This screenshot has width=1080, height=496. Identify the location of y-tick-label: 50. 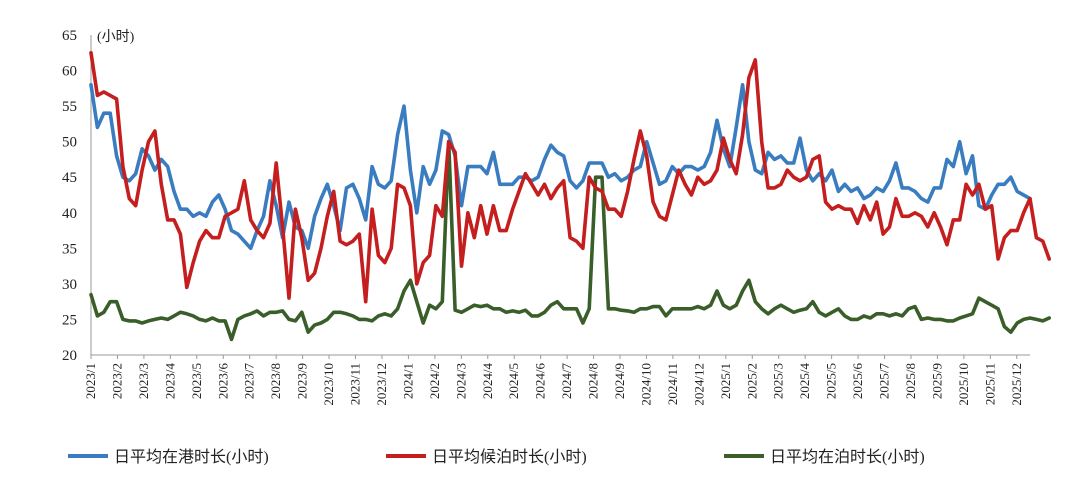
(69, 143).